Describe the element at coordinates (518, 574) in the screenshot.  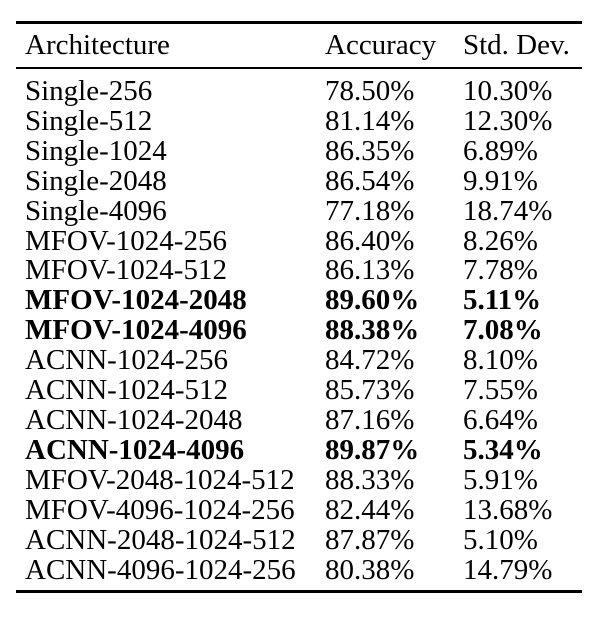
I see `cell-std-dev: 14.79%` at that location.